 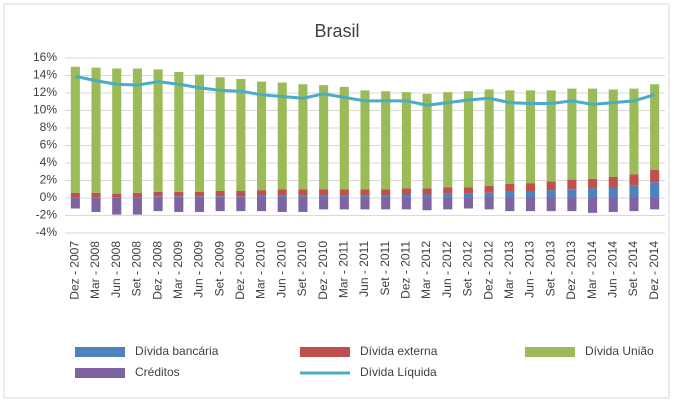 What do you see at coordinates (157, 372) in the screenshot?
I see `legend-label: Créditos` at bounding box center [157, 372].